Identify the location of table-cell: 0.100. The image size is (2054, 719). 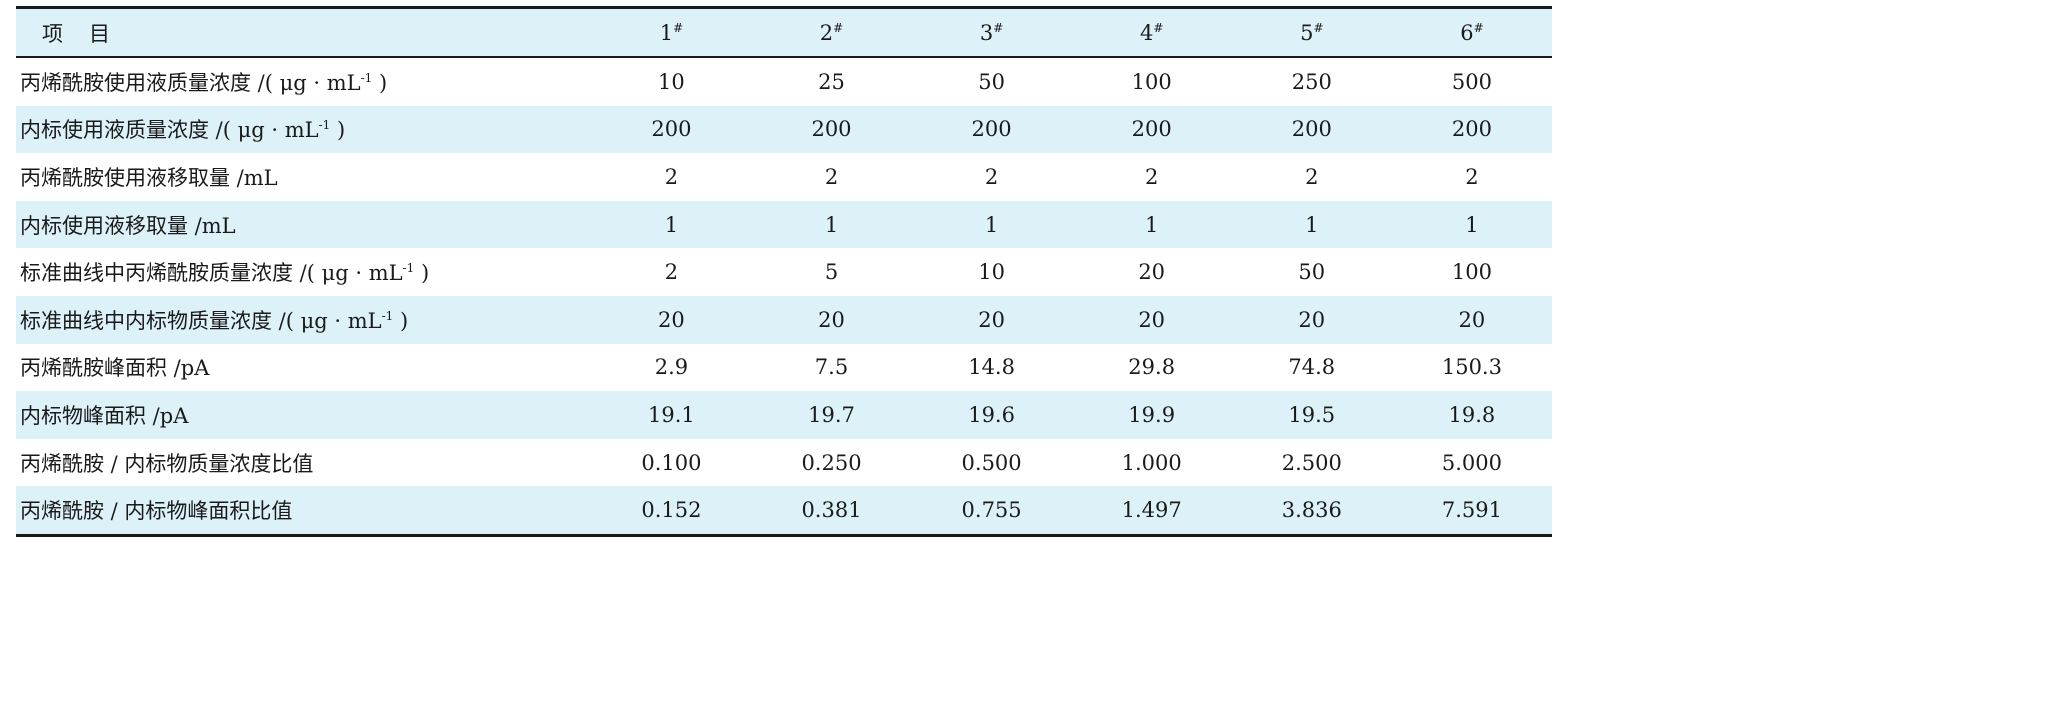
(671, 462).